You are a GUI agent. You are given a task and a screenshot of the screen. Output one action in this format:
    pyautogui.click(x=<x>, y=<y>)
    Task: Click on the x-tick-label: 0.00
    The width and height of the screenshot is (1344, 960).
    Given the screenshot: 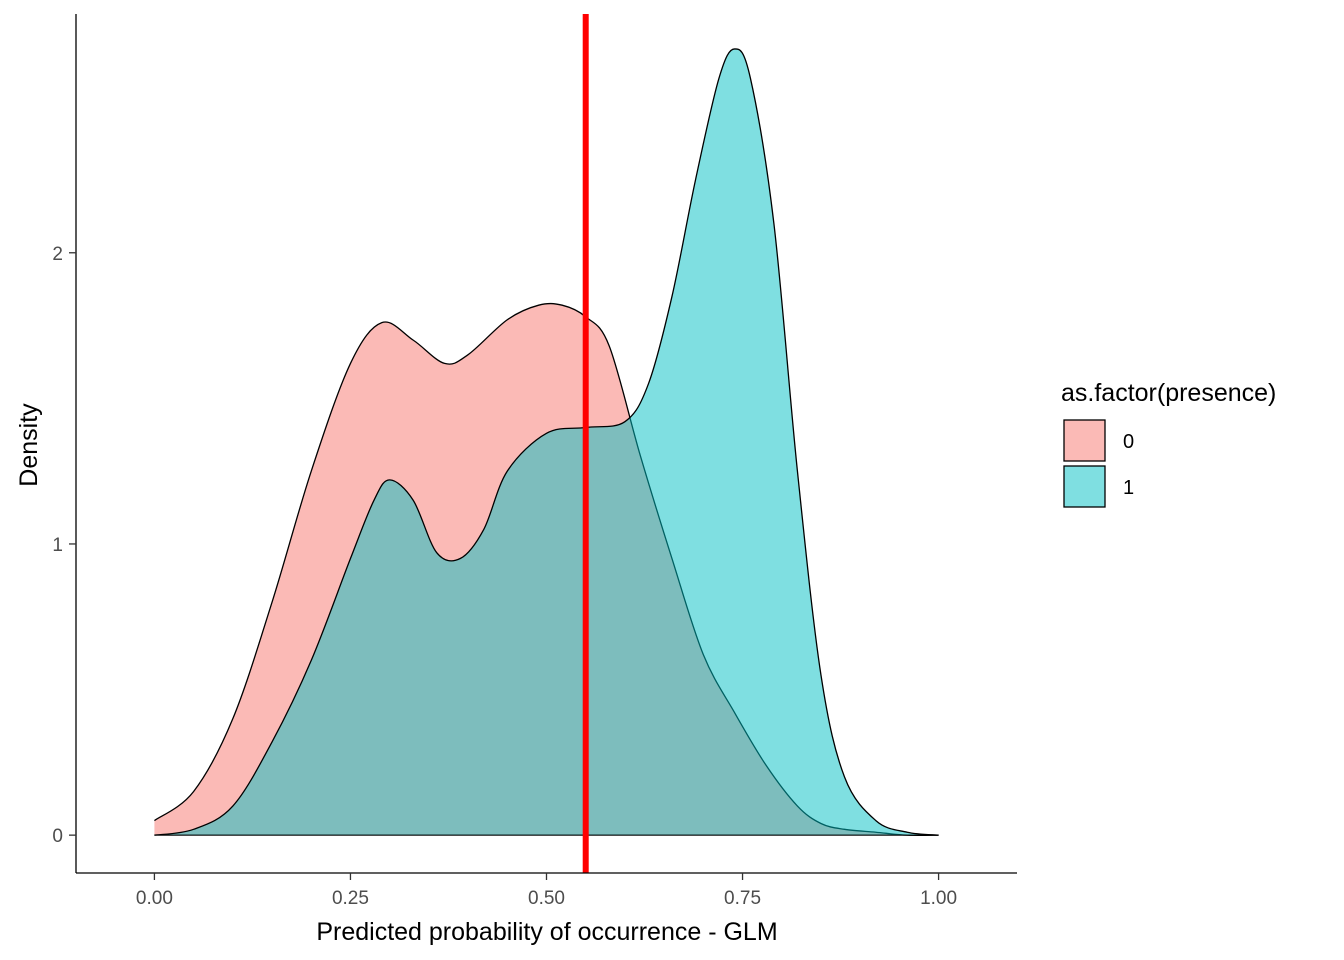 What is the action you would take?
    pyautogui.click(x=154, y=898)
    